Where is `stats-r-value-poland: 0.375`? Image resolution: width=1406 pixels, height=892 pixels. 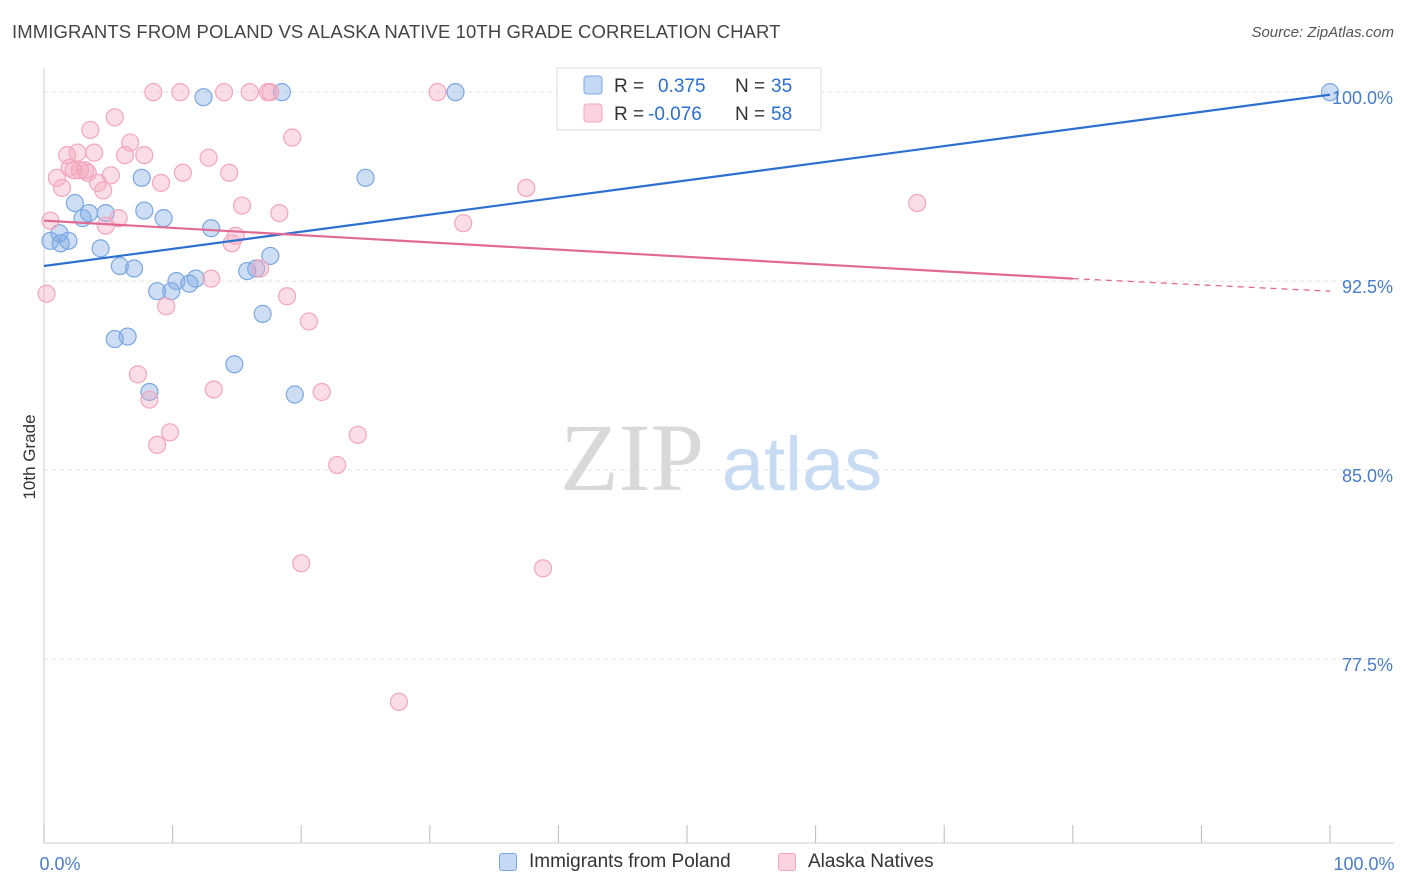 stats-r-value-poland: 0.375 is located at coordinates (682, 86).